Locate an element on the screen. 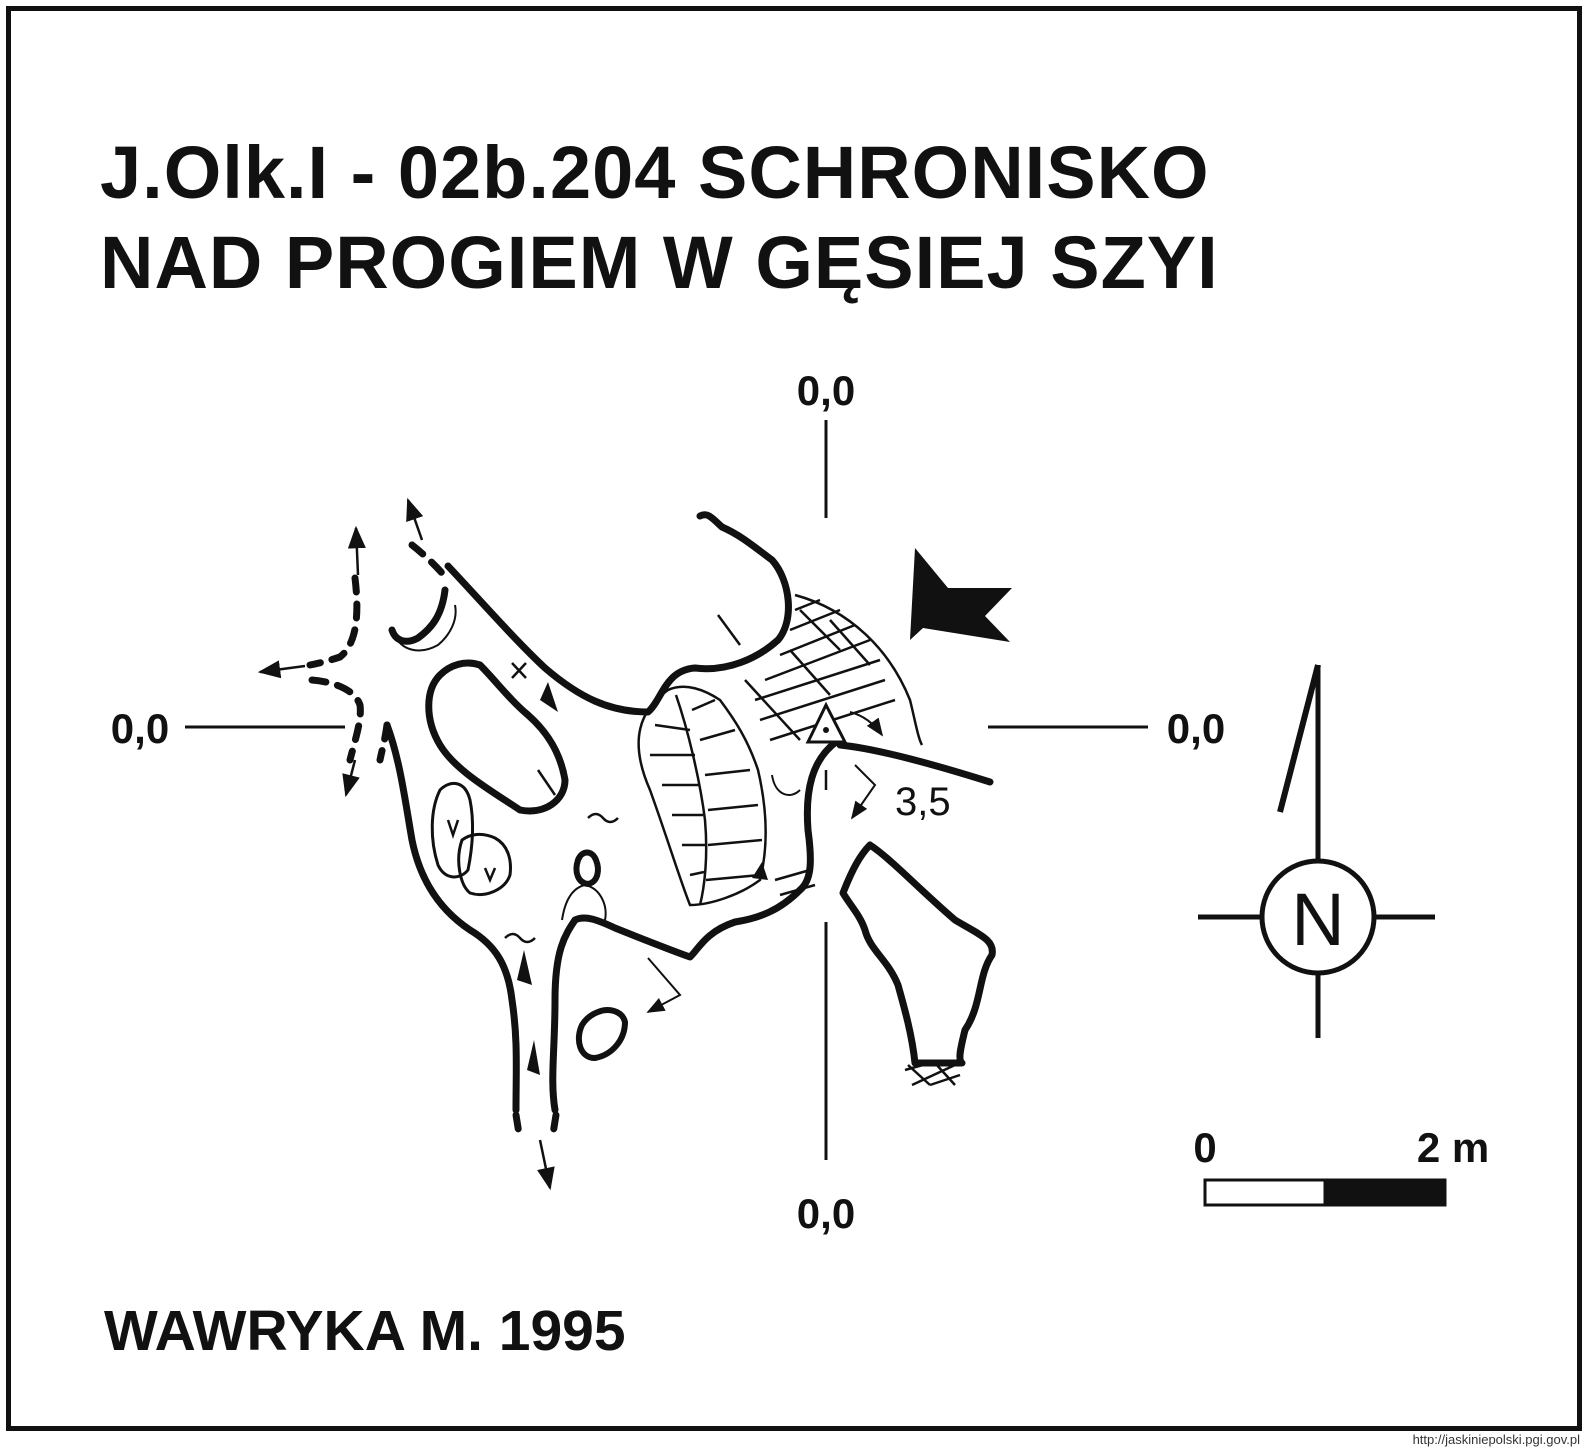 This screenshot has height=1449, width=1596. wall-right-pillar is located at coordinates (917, 954).